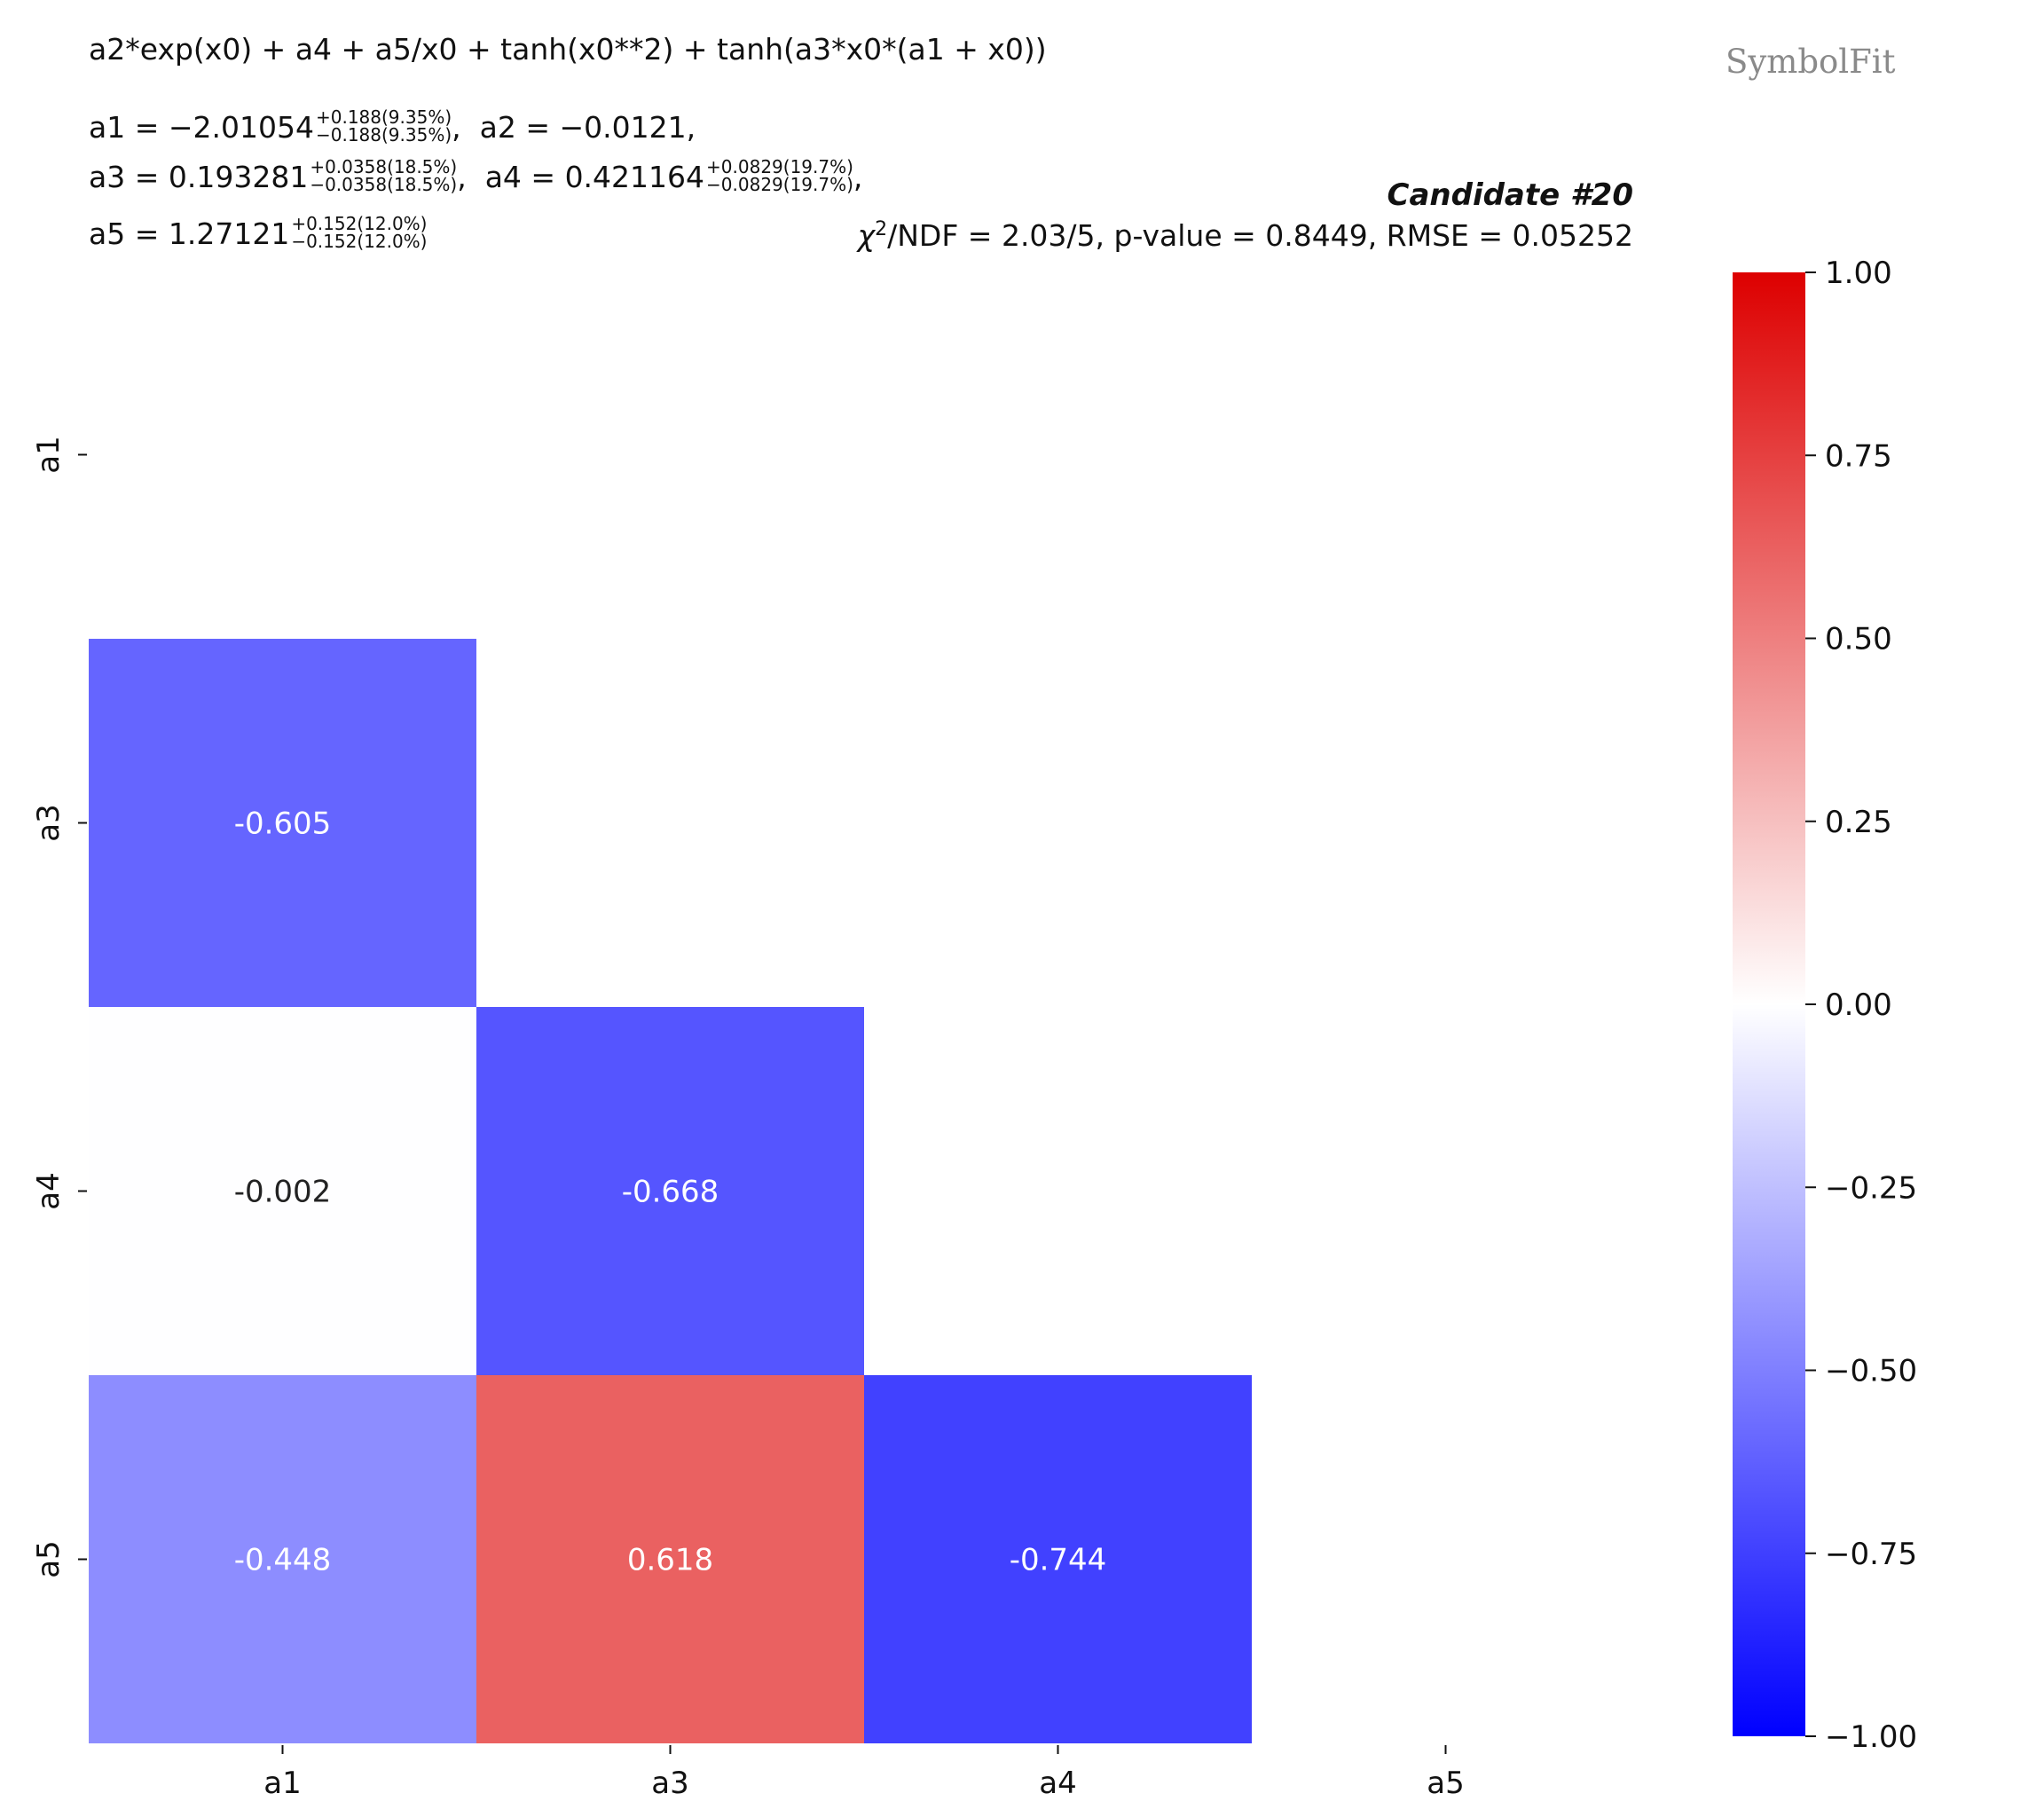 Image resolution: width=2044 pixels, height=1817 pixels. I want to click on colorbar-tick-label: −0.50, so click(1871, 1371).